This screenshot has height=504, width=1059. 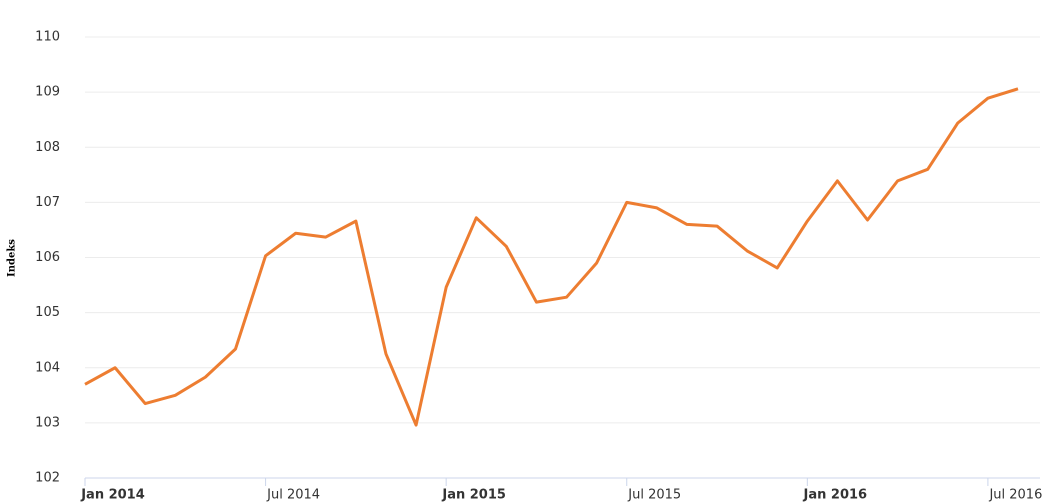 What do you see at coordinates (835, 495) in the screenshot?
I see `x-tick-label: Jan 2016` at bounding box center [835, 495].